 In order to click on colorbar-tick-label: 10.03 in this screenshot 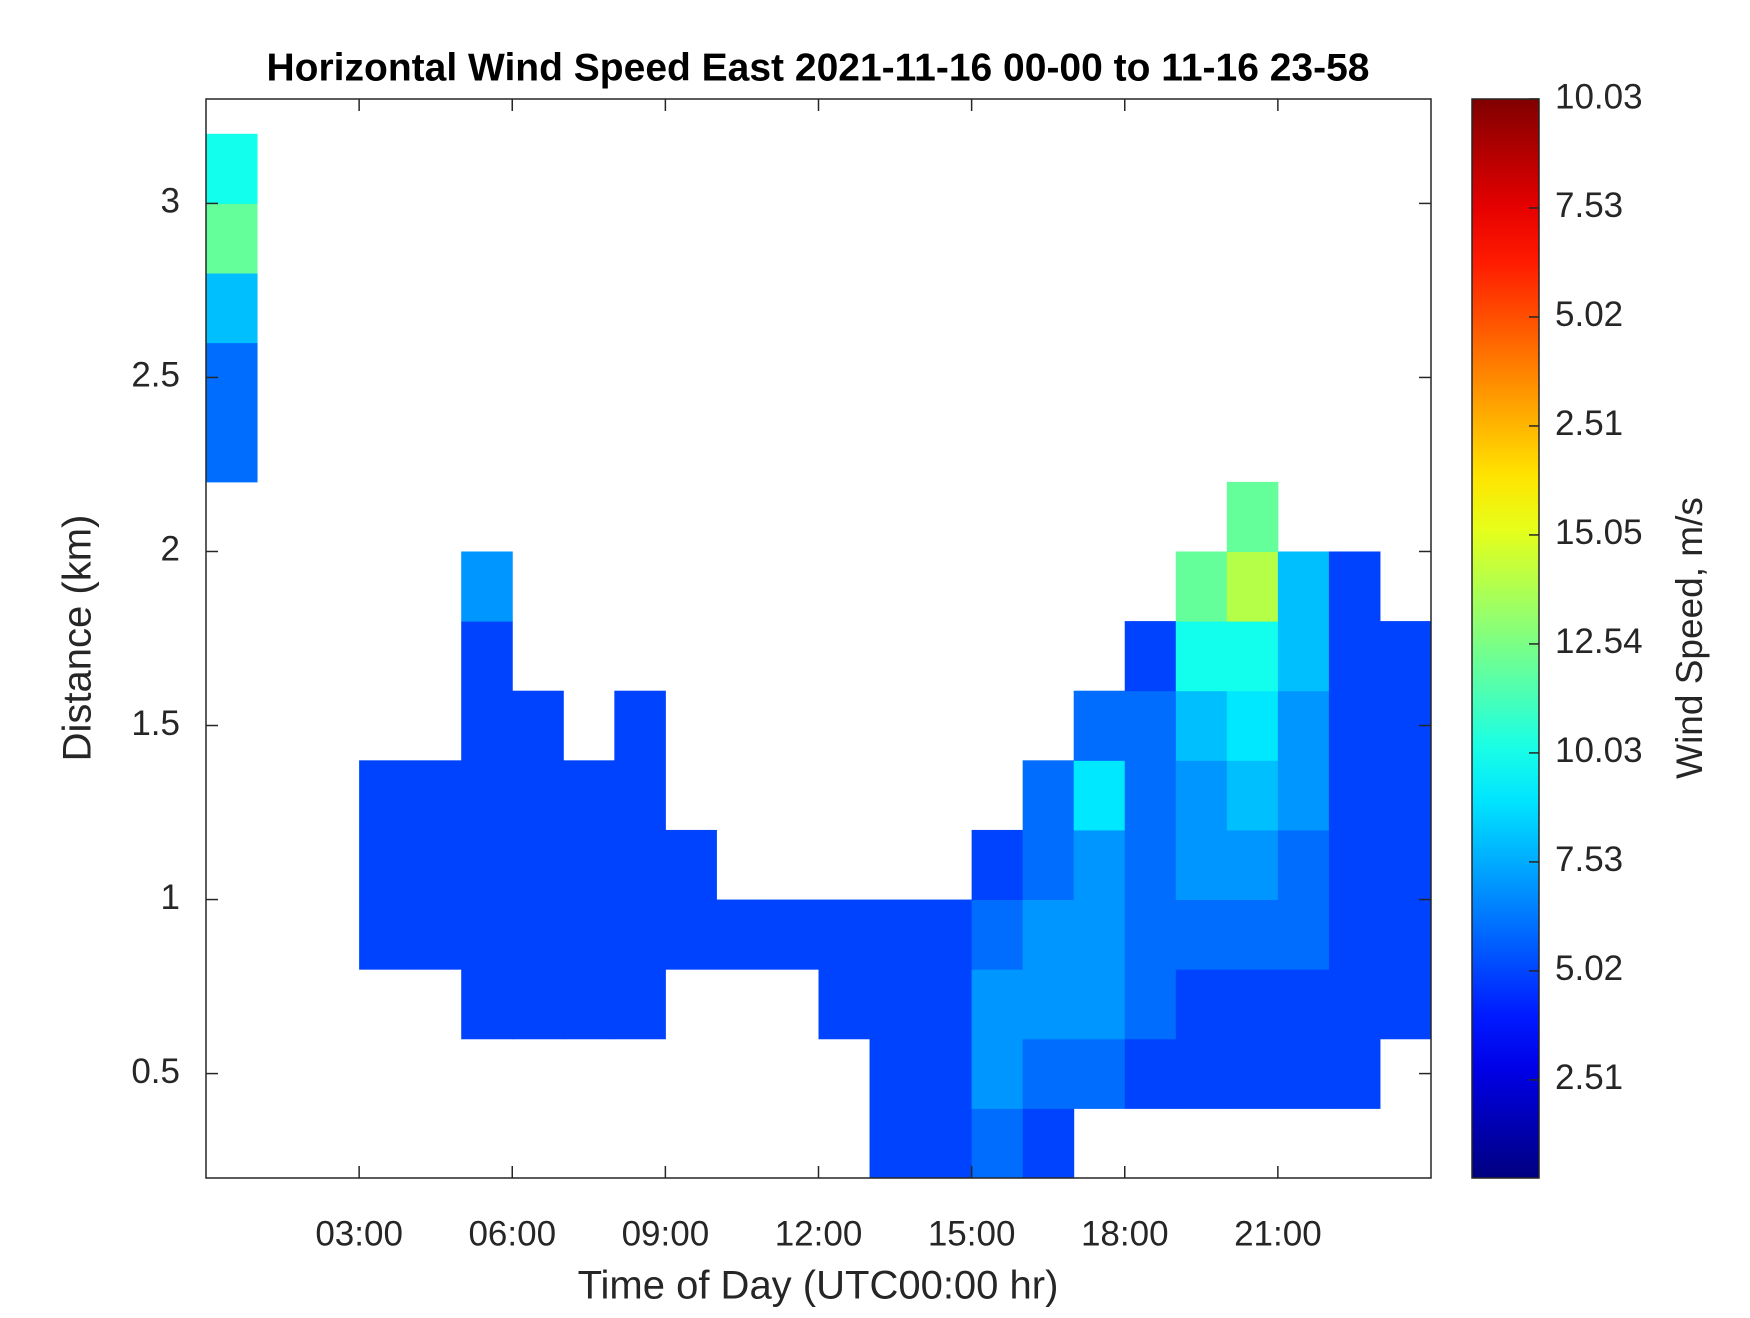, I will do `click(1599, 96)`.